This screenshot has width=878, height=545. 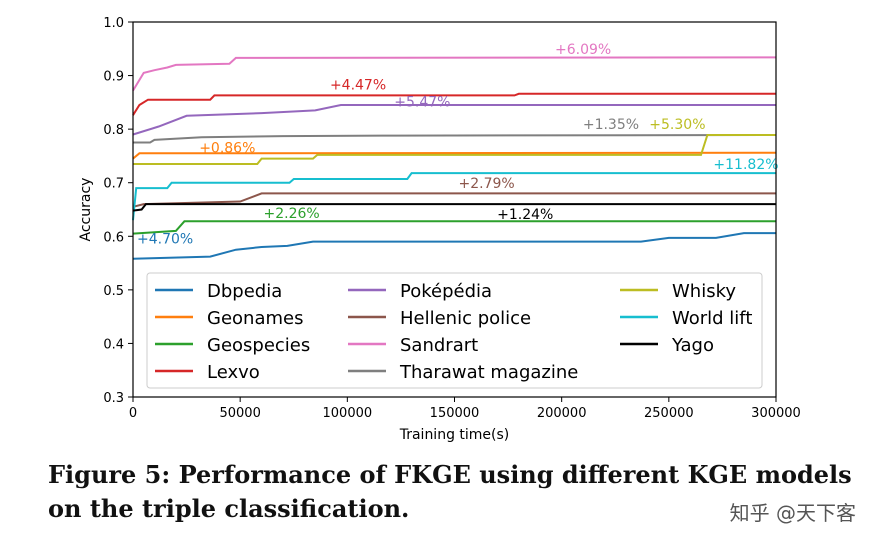 What do you see at coordinates (113, 344) in the screenshot?
I see `y-tick-label-1: 0.4` at bounding box center [113, 344].